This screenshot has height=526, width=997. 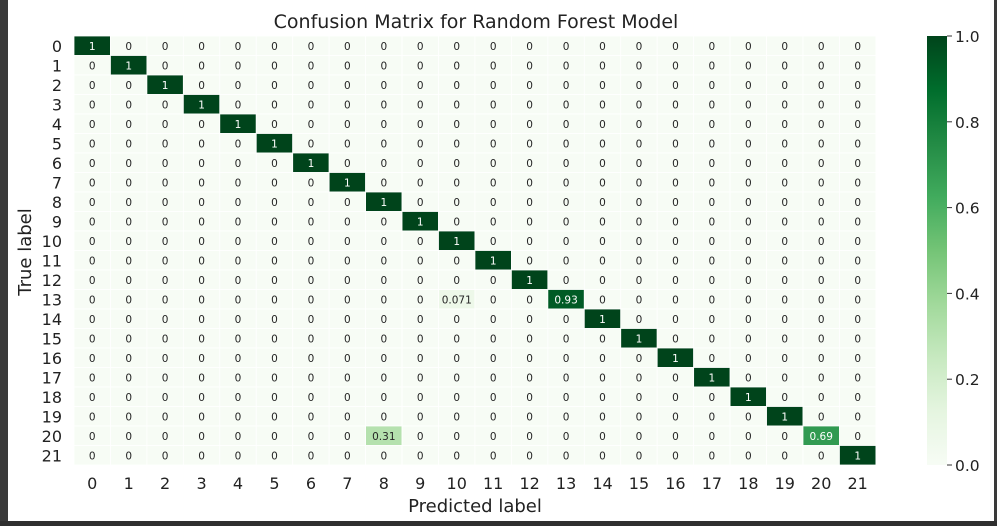 What do you see at coordinates (274, 483) in the screenshot?
I see `x-tick-label: 5` at bounding box center [274, 483].